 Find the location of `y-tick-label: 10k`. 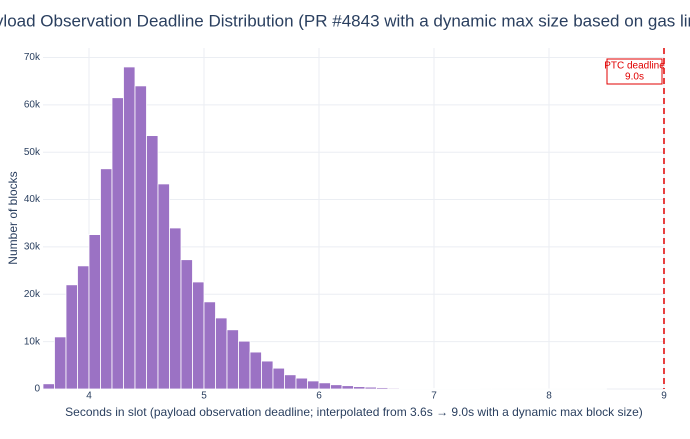

y-tick-label: 10k is located at coordinates (32, 341).